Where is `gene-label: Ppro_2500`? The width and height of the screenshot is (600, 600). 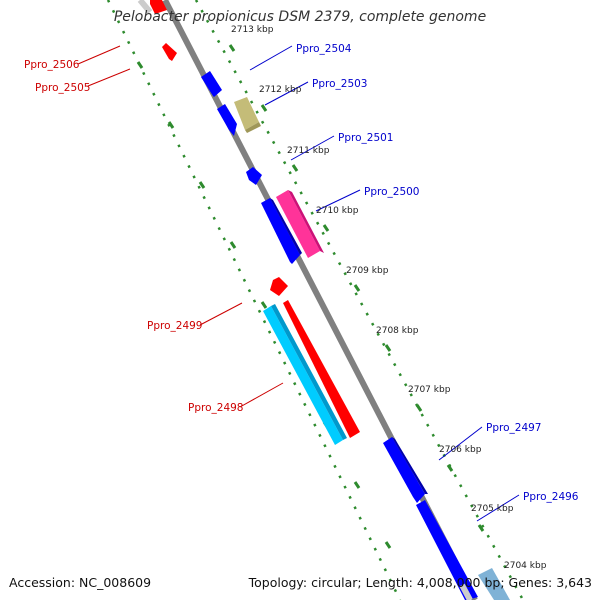 gene-label: Ppro_2500 is located at coordinates (391, 192).